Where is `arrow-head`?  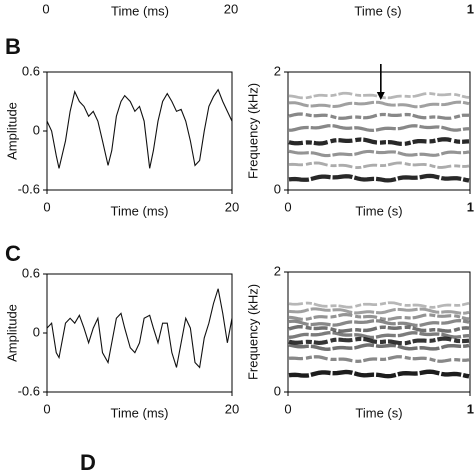 arrow-head is located at coordinates (380, 96).